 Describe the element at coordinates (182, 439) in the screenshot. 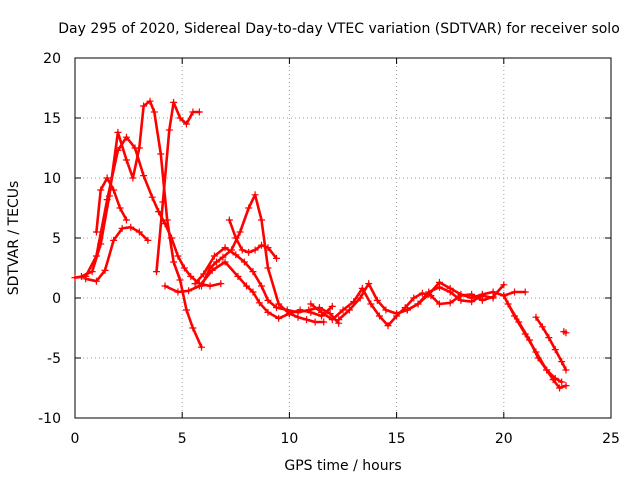

I see `x-tick-label: 5` at that location.